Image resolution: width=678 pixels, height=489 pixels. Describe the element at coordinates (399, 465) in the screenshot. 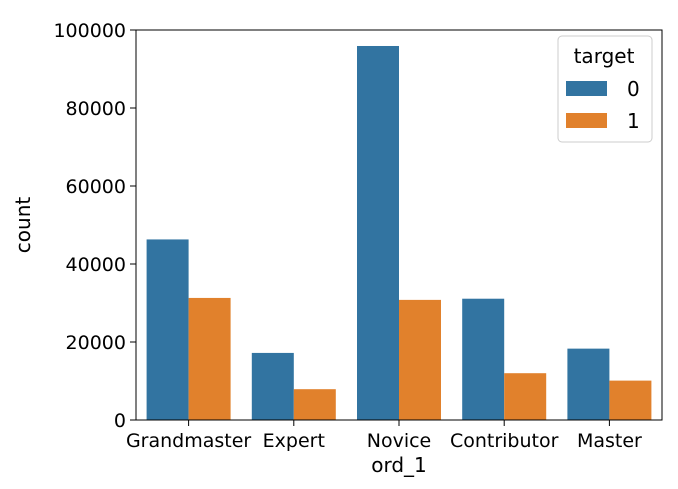

I see `x-axis-label: ord_1` at that location.